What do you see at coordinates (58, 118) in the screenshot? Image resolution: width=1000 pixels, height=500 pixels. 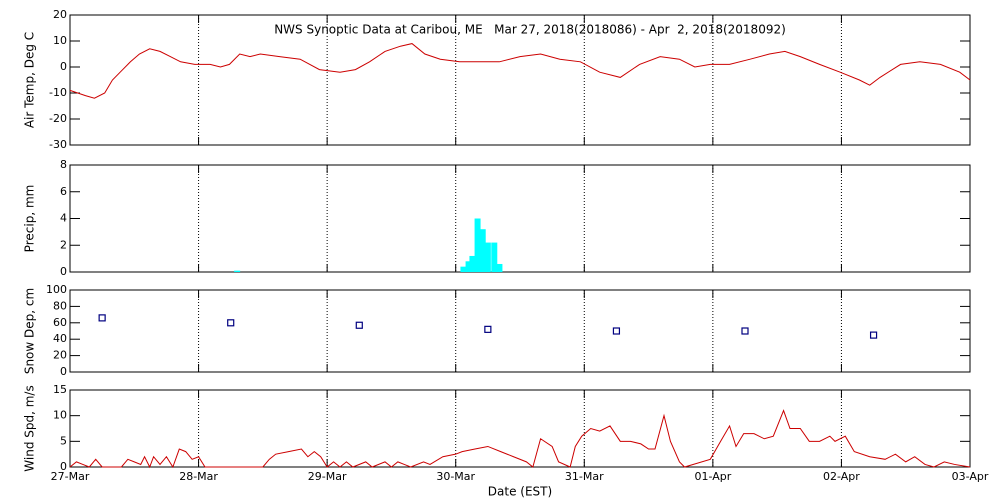 I see `y-tick-label: -20` at bounding box center [58, 118].